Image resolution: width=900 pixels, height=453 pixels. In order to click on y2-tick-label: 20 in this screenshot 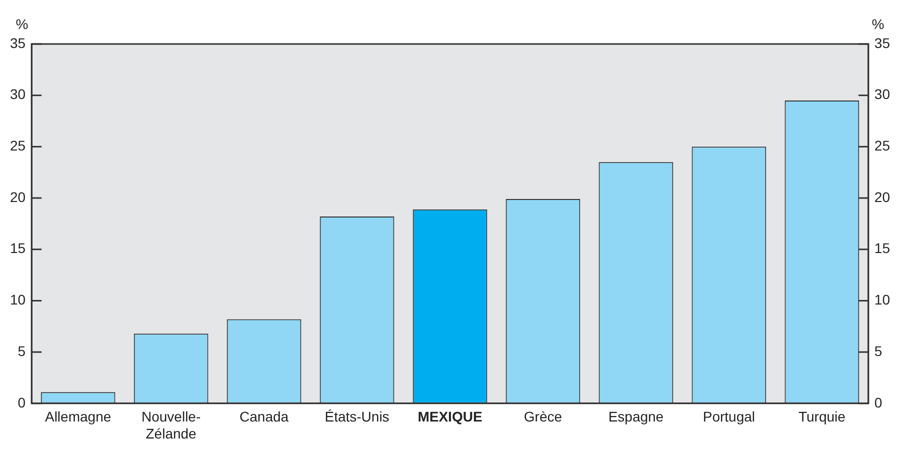, I will do `click(882, 196)`.